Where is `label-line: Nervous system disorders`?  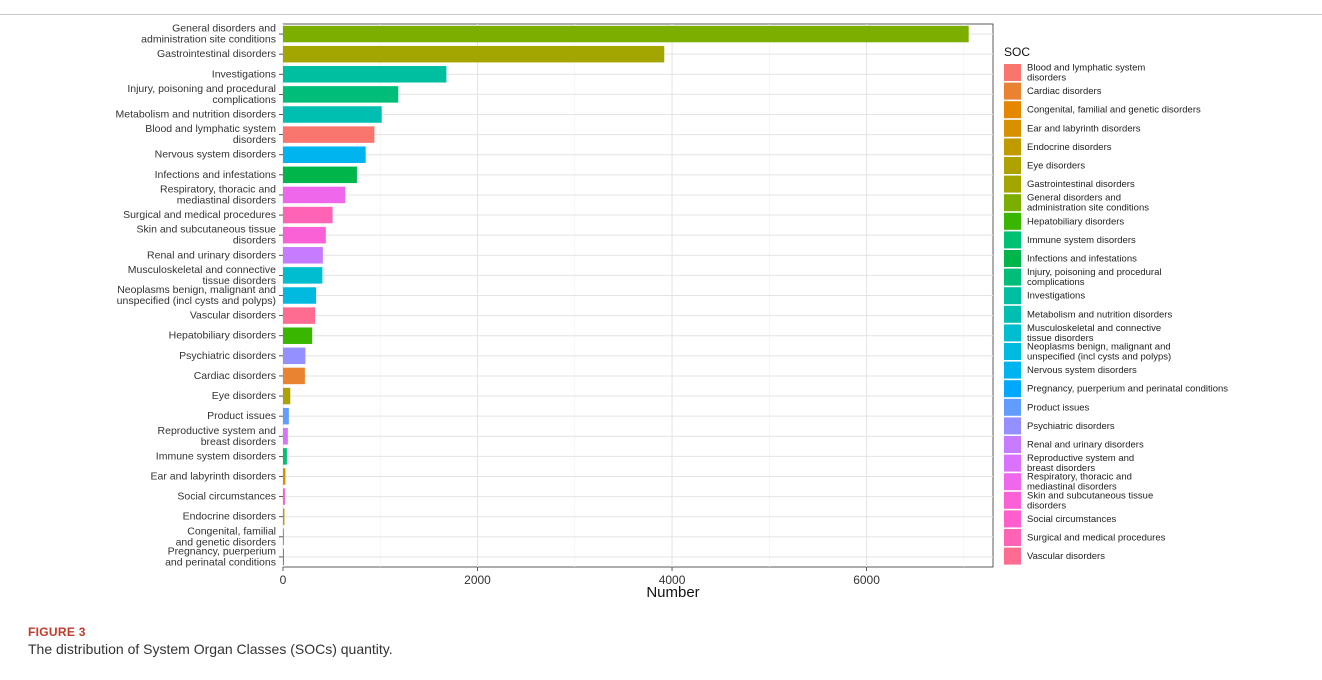
label-line: Nervous system disorders is located at coordinates (1082, 370).